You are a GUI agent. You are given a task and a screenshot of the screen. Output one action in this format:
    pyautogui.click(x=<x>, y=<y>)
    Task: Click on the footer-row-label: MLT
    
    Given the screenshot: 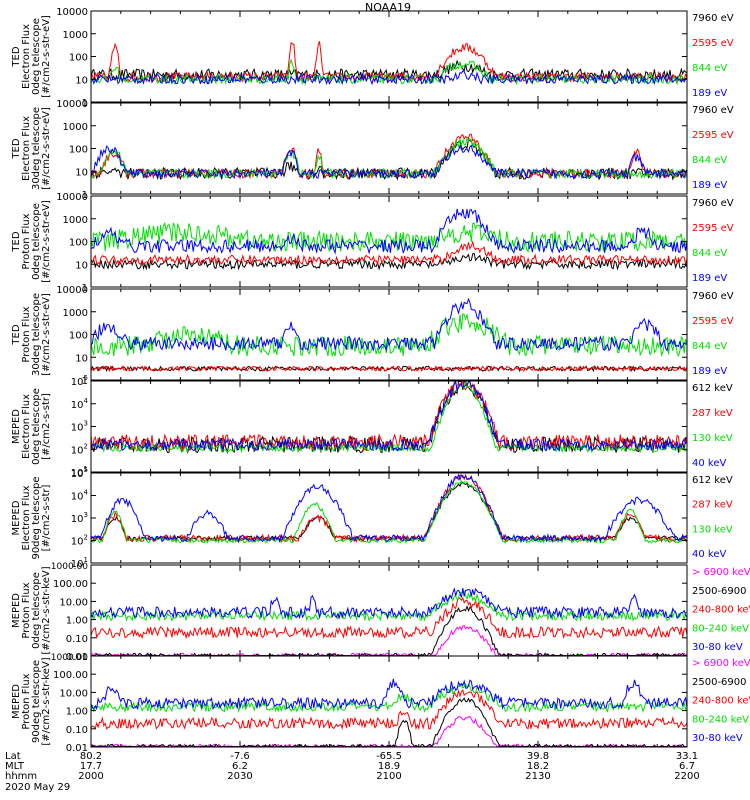 What is the action you would take?
    pyautogui.click(x=15, y=766)
    